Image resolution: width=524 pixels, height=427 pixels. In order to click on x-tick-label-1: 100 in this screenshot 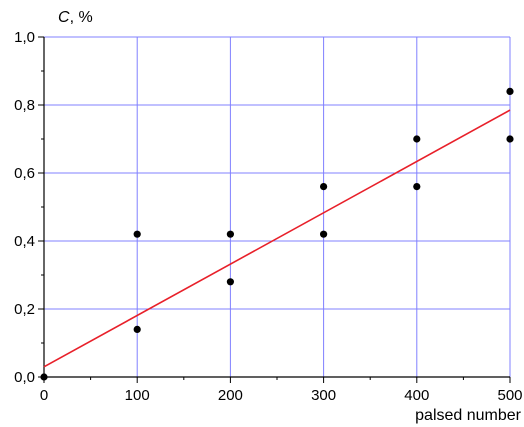, I will do `click(137, 395)`.